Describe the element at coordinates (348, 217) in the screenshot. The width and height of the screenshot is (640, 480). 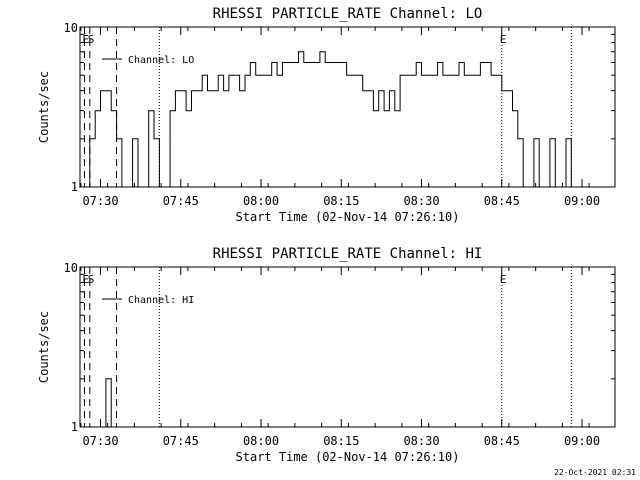
I see `chart1-x-axis-label: Start Time (02-Nov-14 07:26:10)` at that location.